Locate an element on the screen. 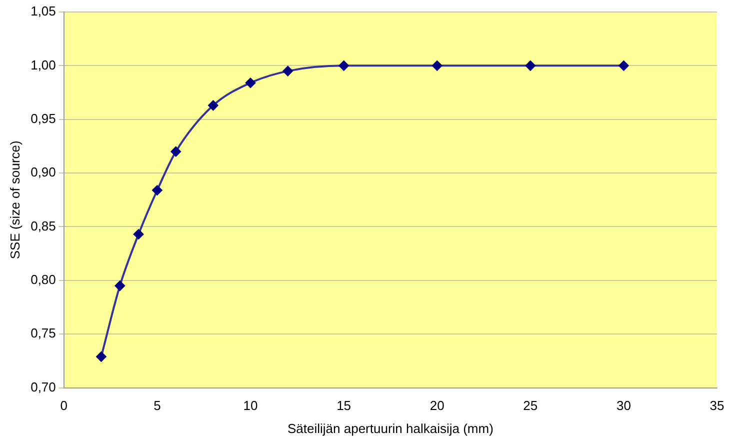 This screenshot has width=731, height=445. x-tick-label: 20 is located at coordinates (437, 406).